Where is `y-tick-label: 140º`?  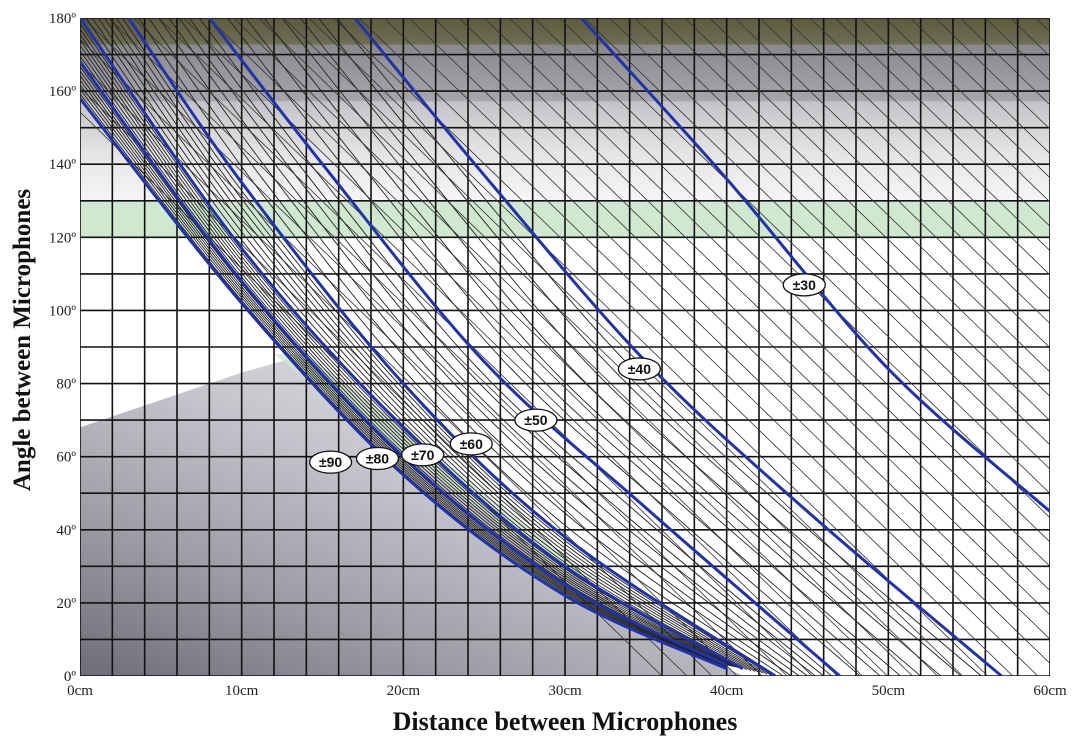
y-tick-label: 140º is located at coordinates (63, 165).